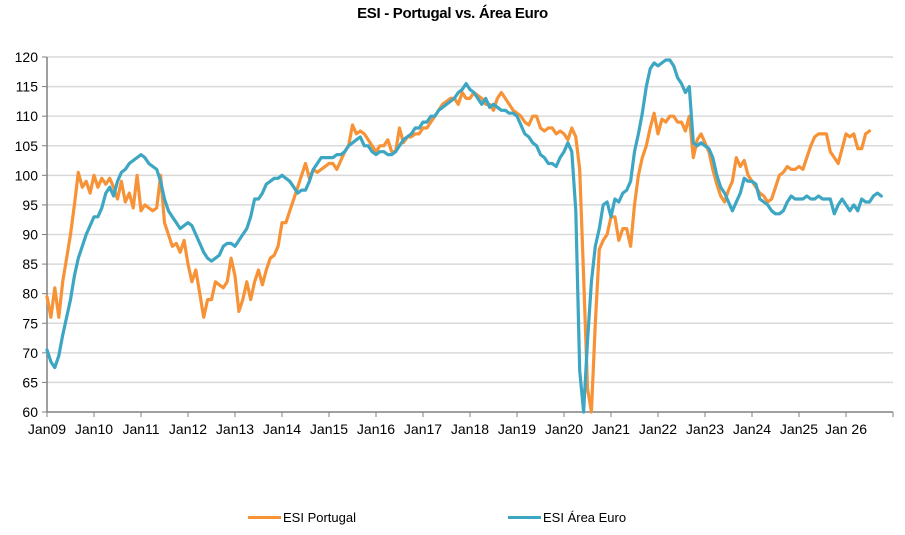 The image size is (905, 535). I want to click on x-tick-label: Jan24, so click(752, 429).